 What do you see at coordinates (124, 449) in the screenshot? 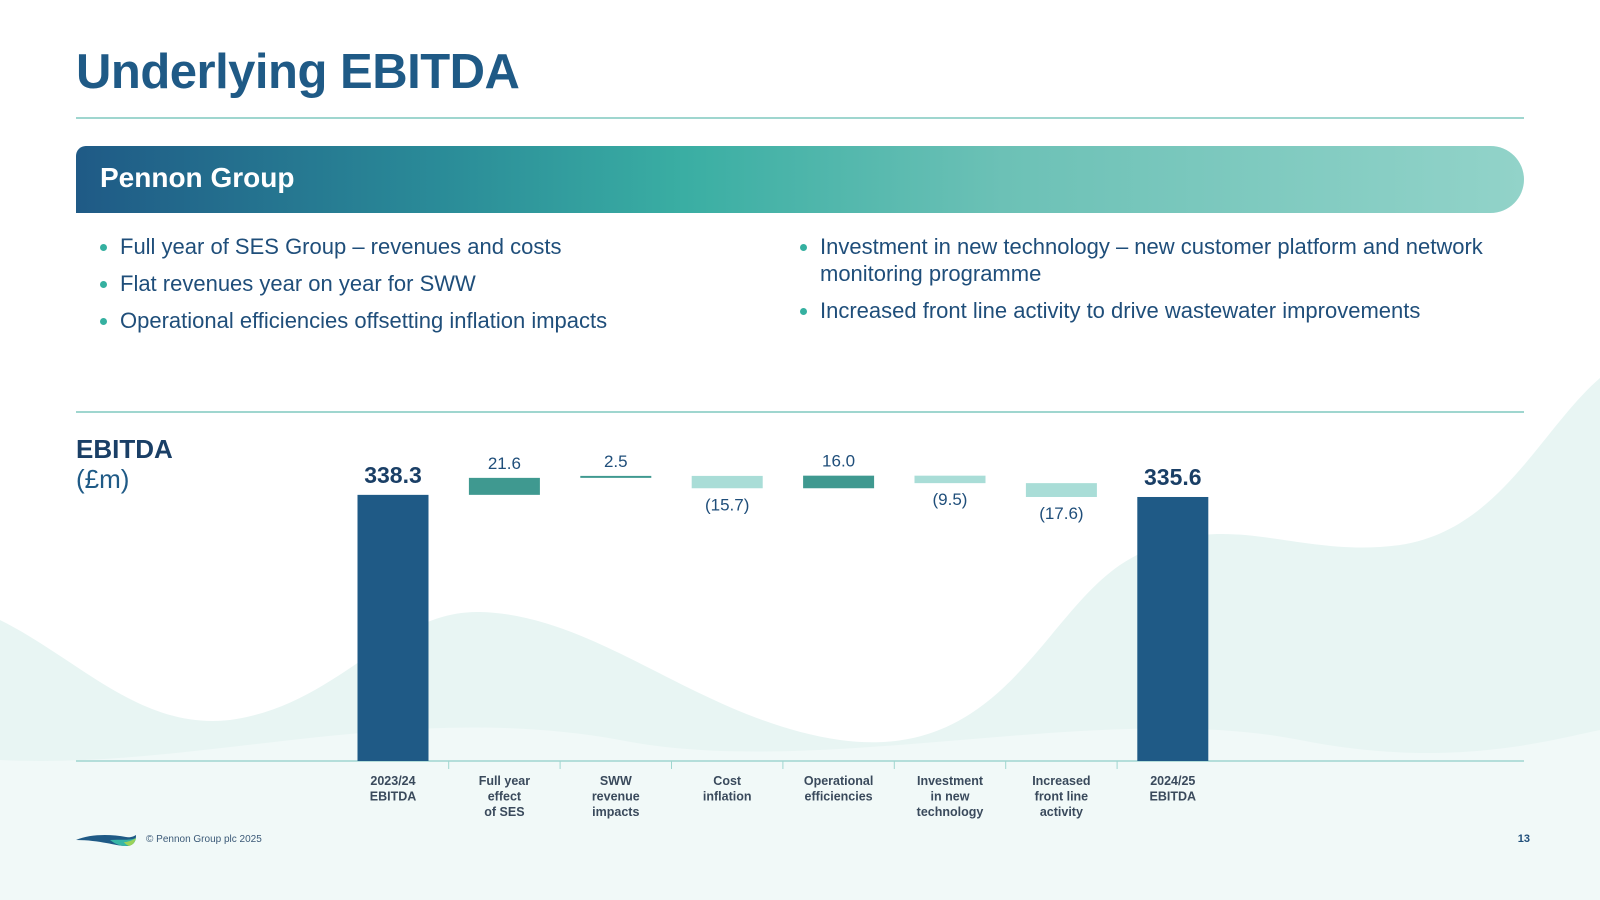
I see `chart-title: EBITDA` at bounding box center [124, 449].